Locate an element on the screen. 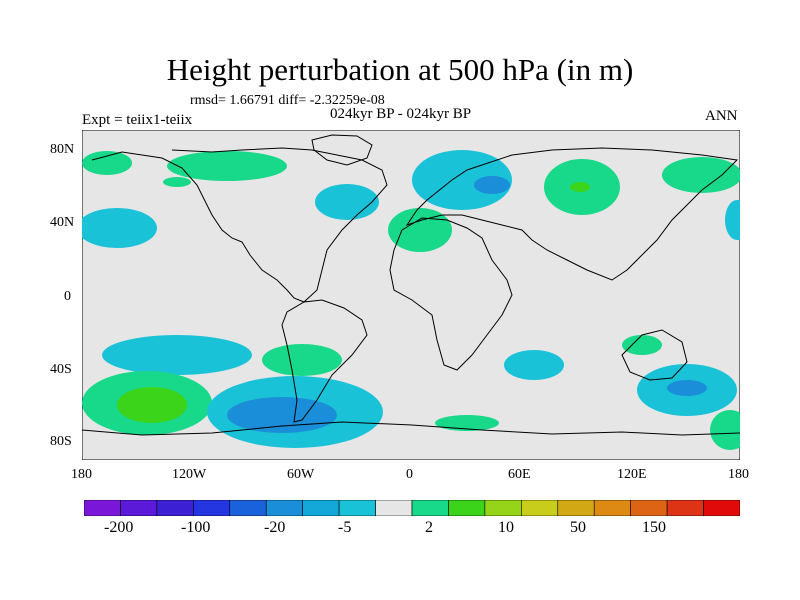  antarctica-coast is located at coordinates (411, 428).